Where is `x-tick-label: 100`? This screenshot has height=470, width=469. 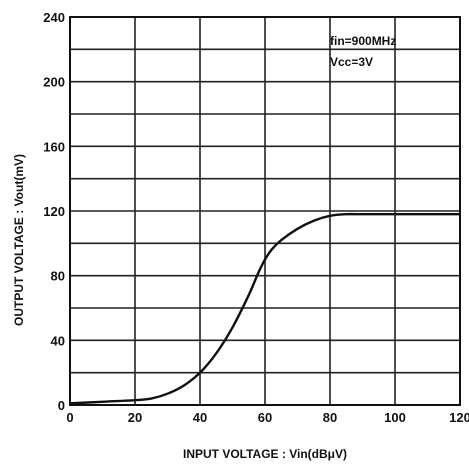 x-tick-label: 100 is located at coordinates (395, 417).